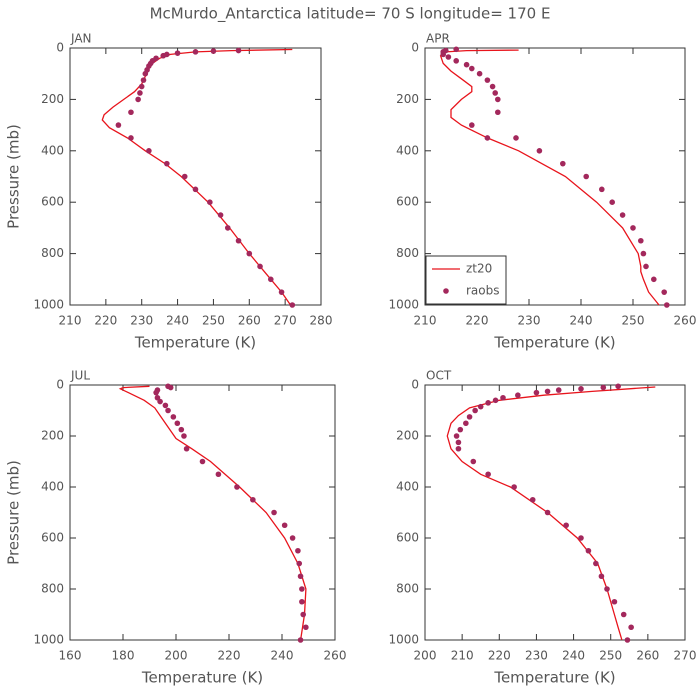 This screenshot has width=700, height=700. What do you see at coordinates (466, 280) in the screenshot?
I see `legend-box` at bounding box center [466, 280].